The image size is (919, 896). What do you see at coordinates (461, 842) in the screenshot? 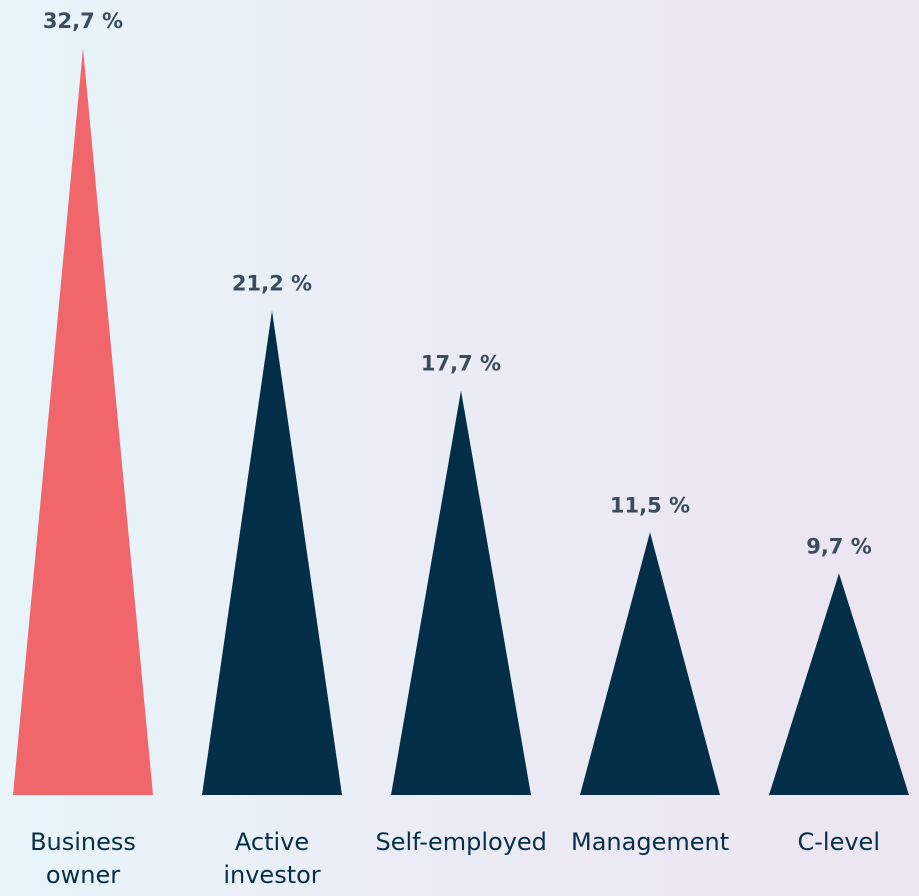
I see `category-label: Self-employed` at bounding box center [461, 842].